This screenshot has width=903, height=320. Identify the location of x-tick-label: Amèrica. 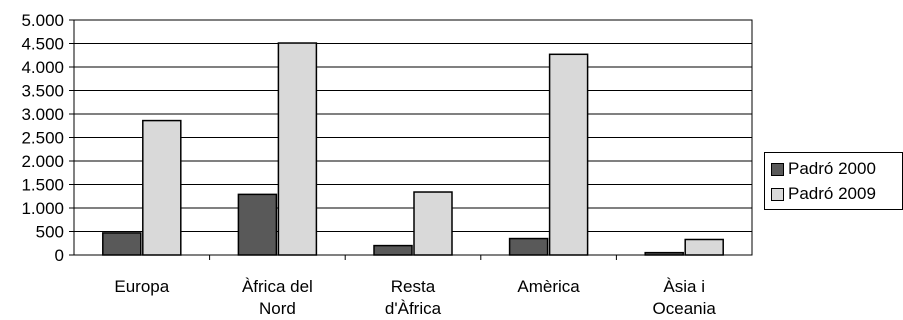
(548, 286).